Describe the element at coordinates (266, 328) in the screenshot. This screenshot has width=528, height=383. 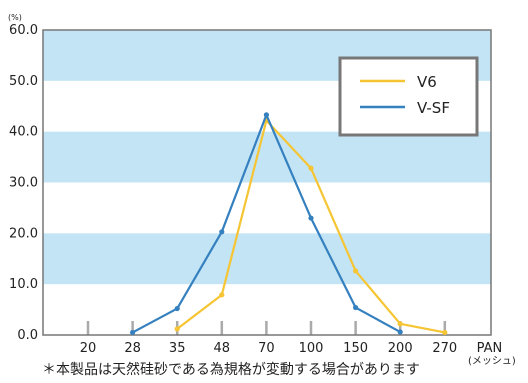
I see `x-tick-marks` at that location.